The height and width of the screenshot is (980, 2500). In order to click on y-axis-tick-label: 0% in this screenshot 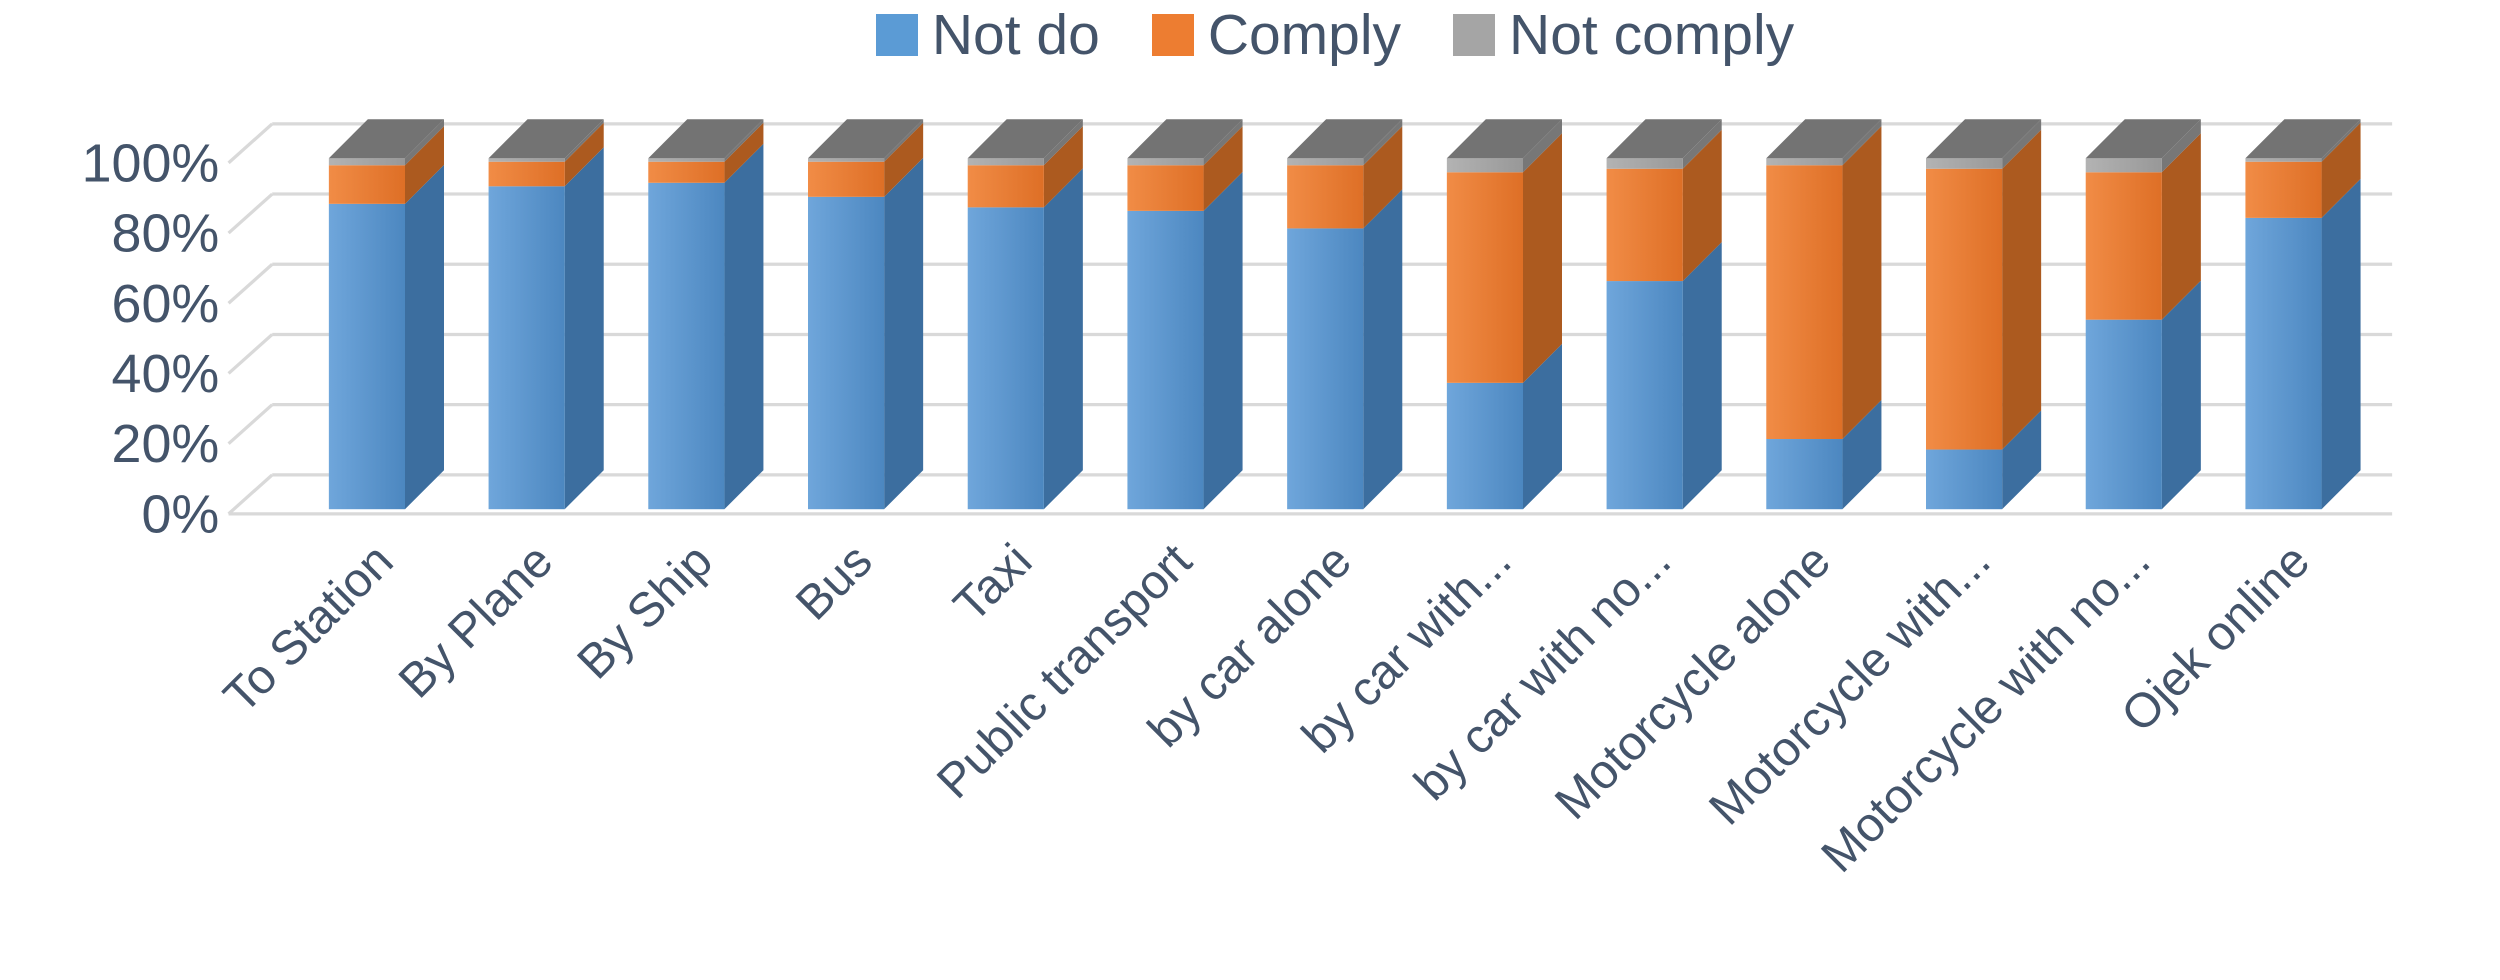, I will do `click(180, 514)`.